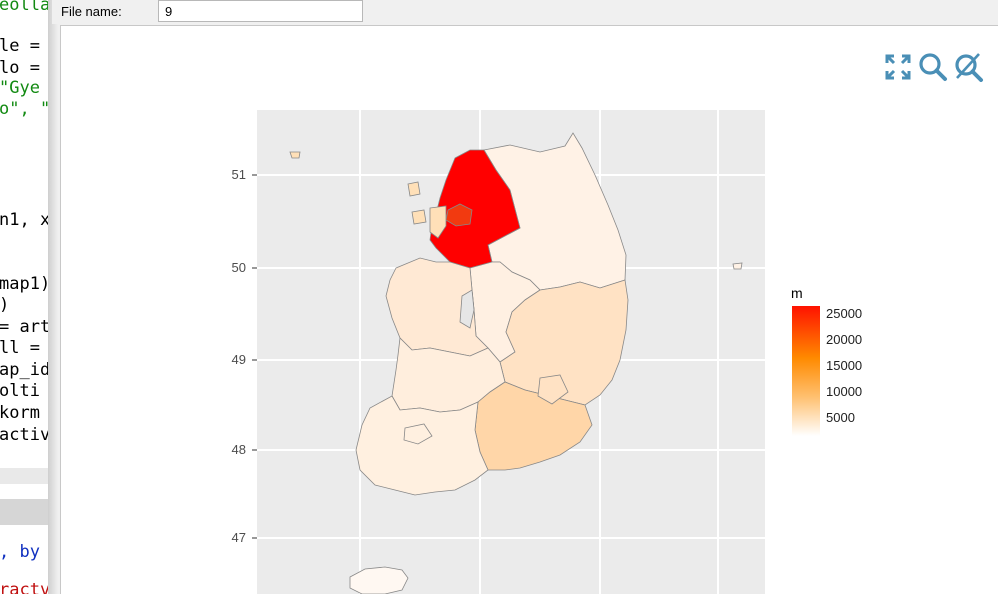 The height and width of the screenshot is (594, 998). I want to click on legend-colorbar, so click(806, 371).